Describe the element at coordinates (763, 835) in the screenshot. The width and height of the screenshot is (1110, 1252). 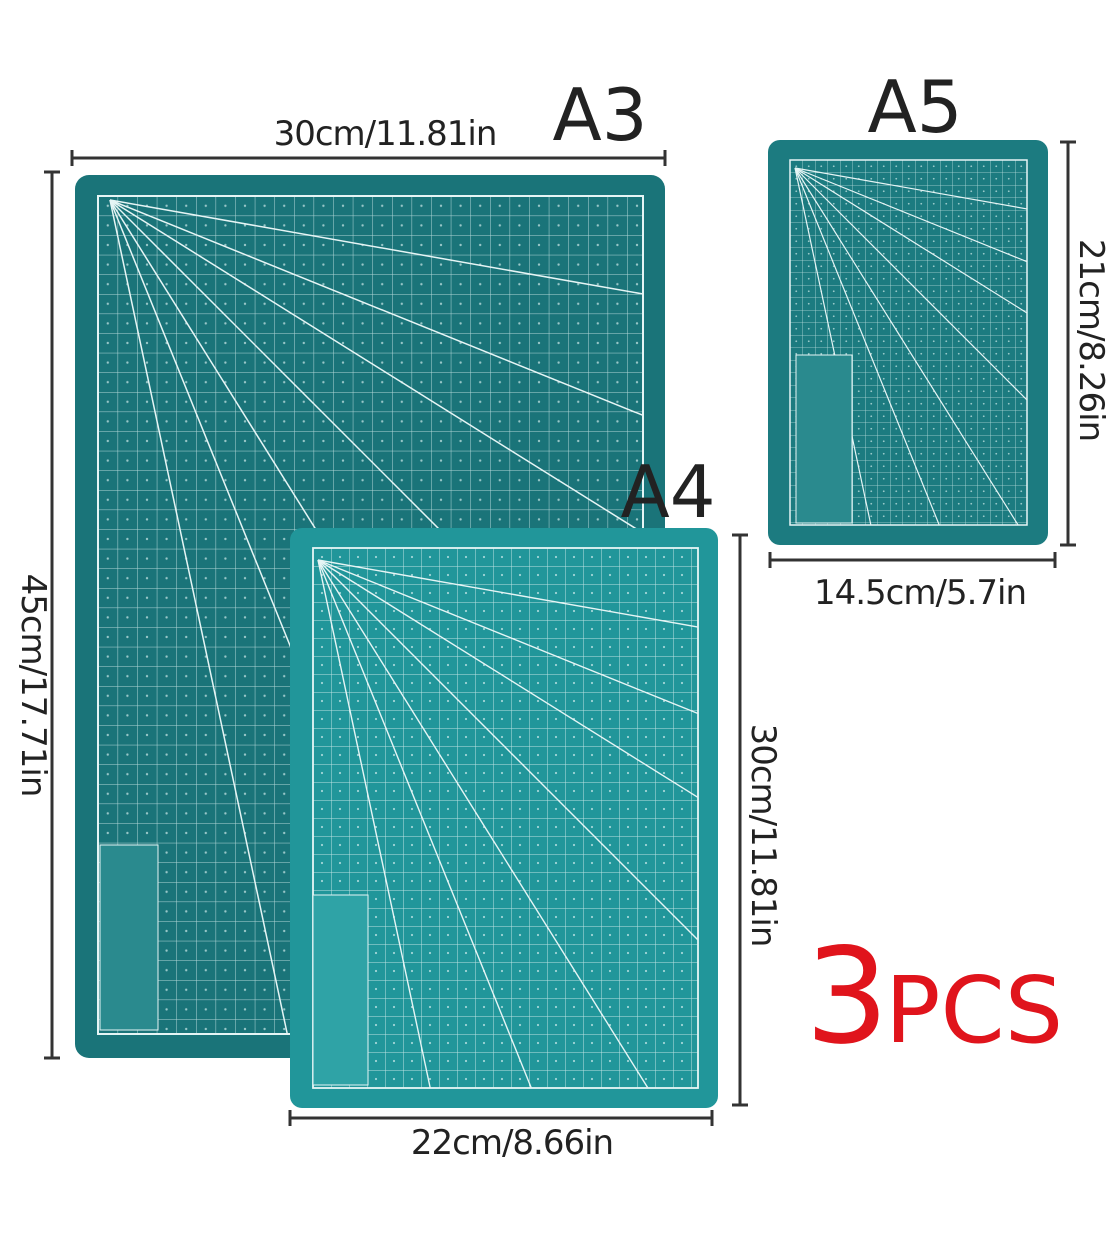
I see `height-label: 30cm/11.81in` at that location.